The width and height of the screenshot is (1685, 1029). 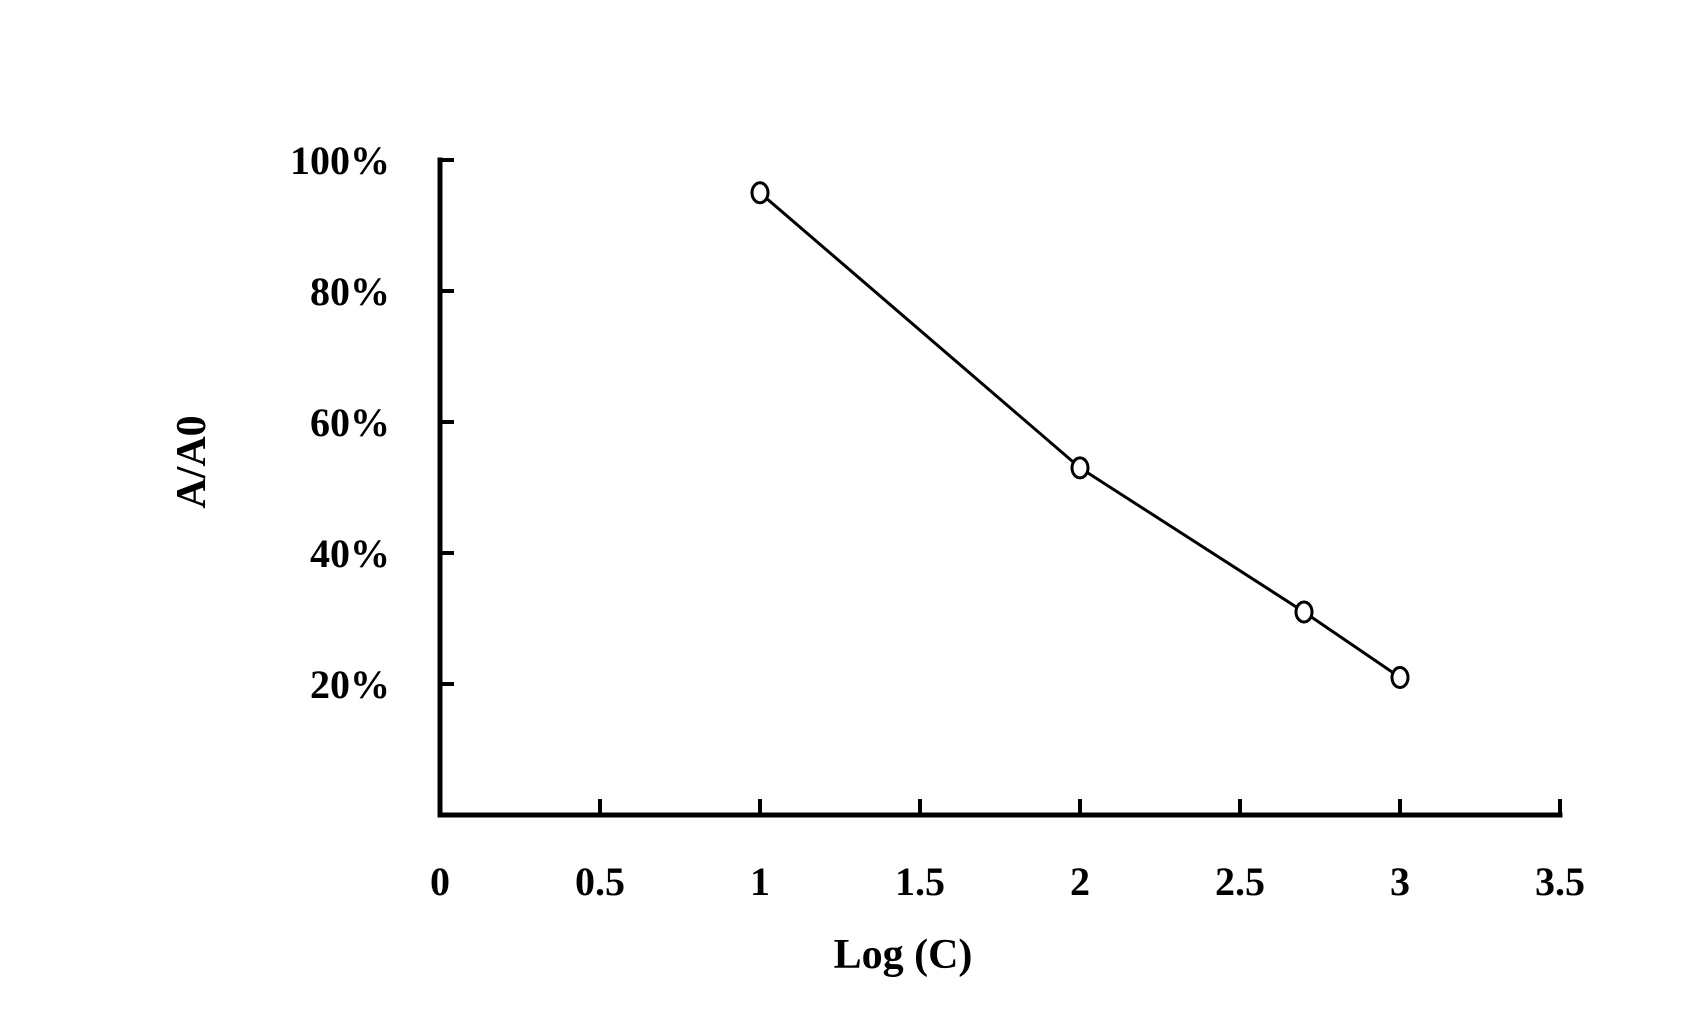 I want to click on x-tick-label: 0.5, so click(x=600, y=881).